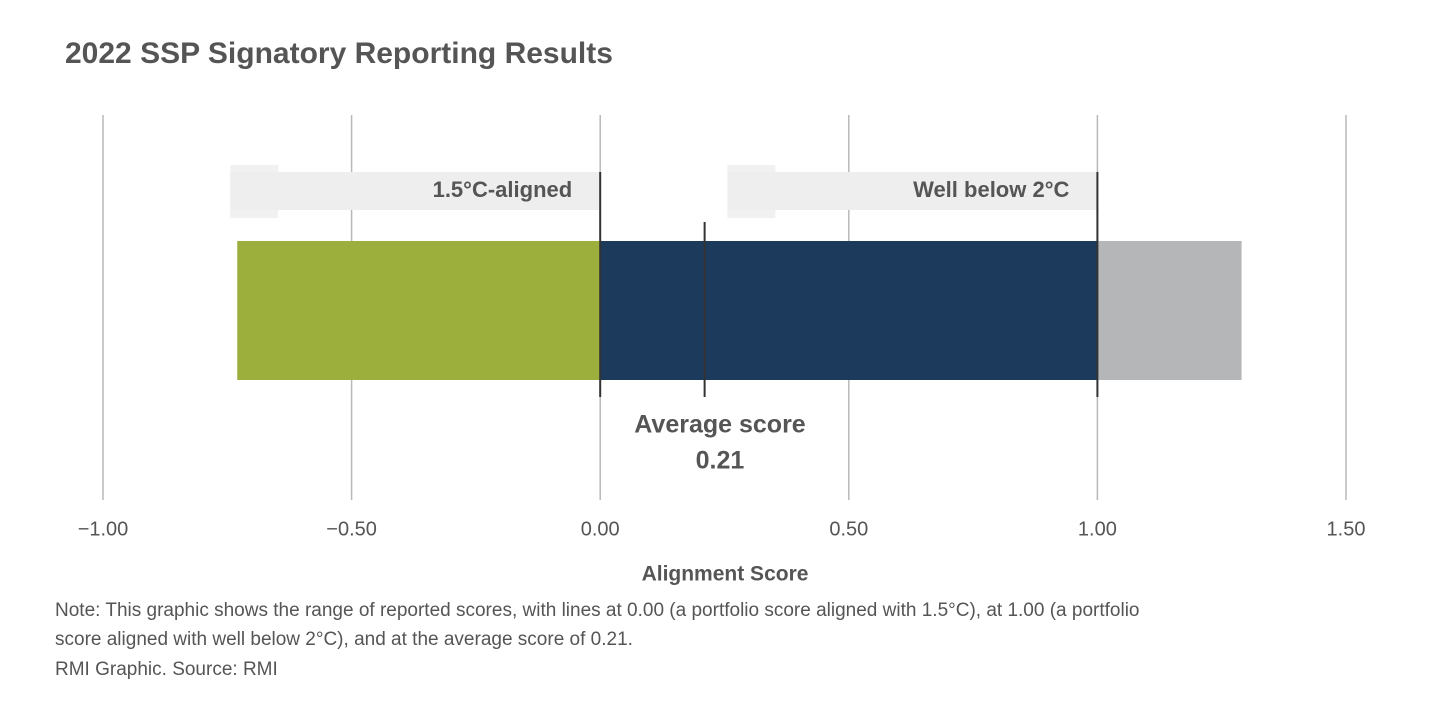  What do you see at coordinates (166, 669) in the screenshot?
I see `note: RMI Graphic. Source: RMI` at bounding box center [166, 669].